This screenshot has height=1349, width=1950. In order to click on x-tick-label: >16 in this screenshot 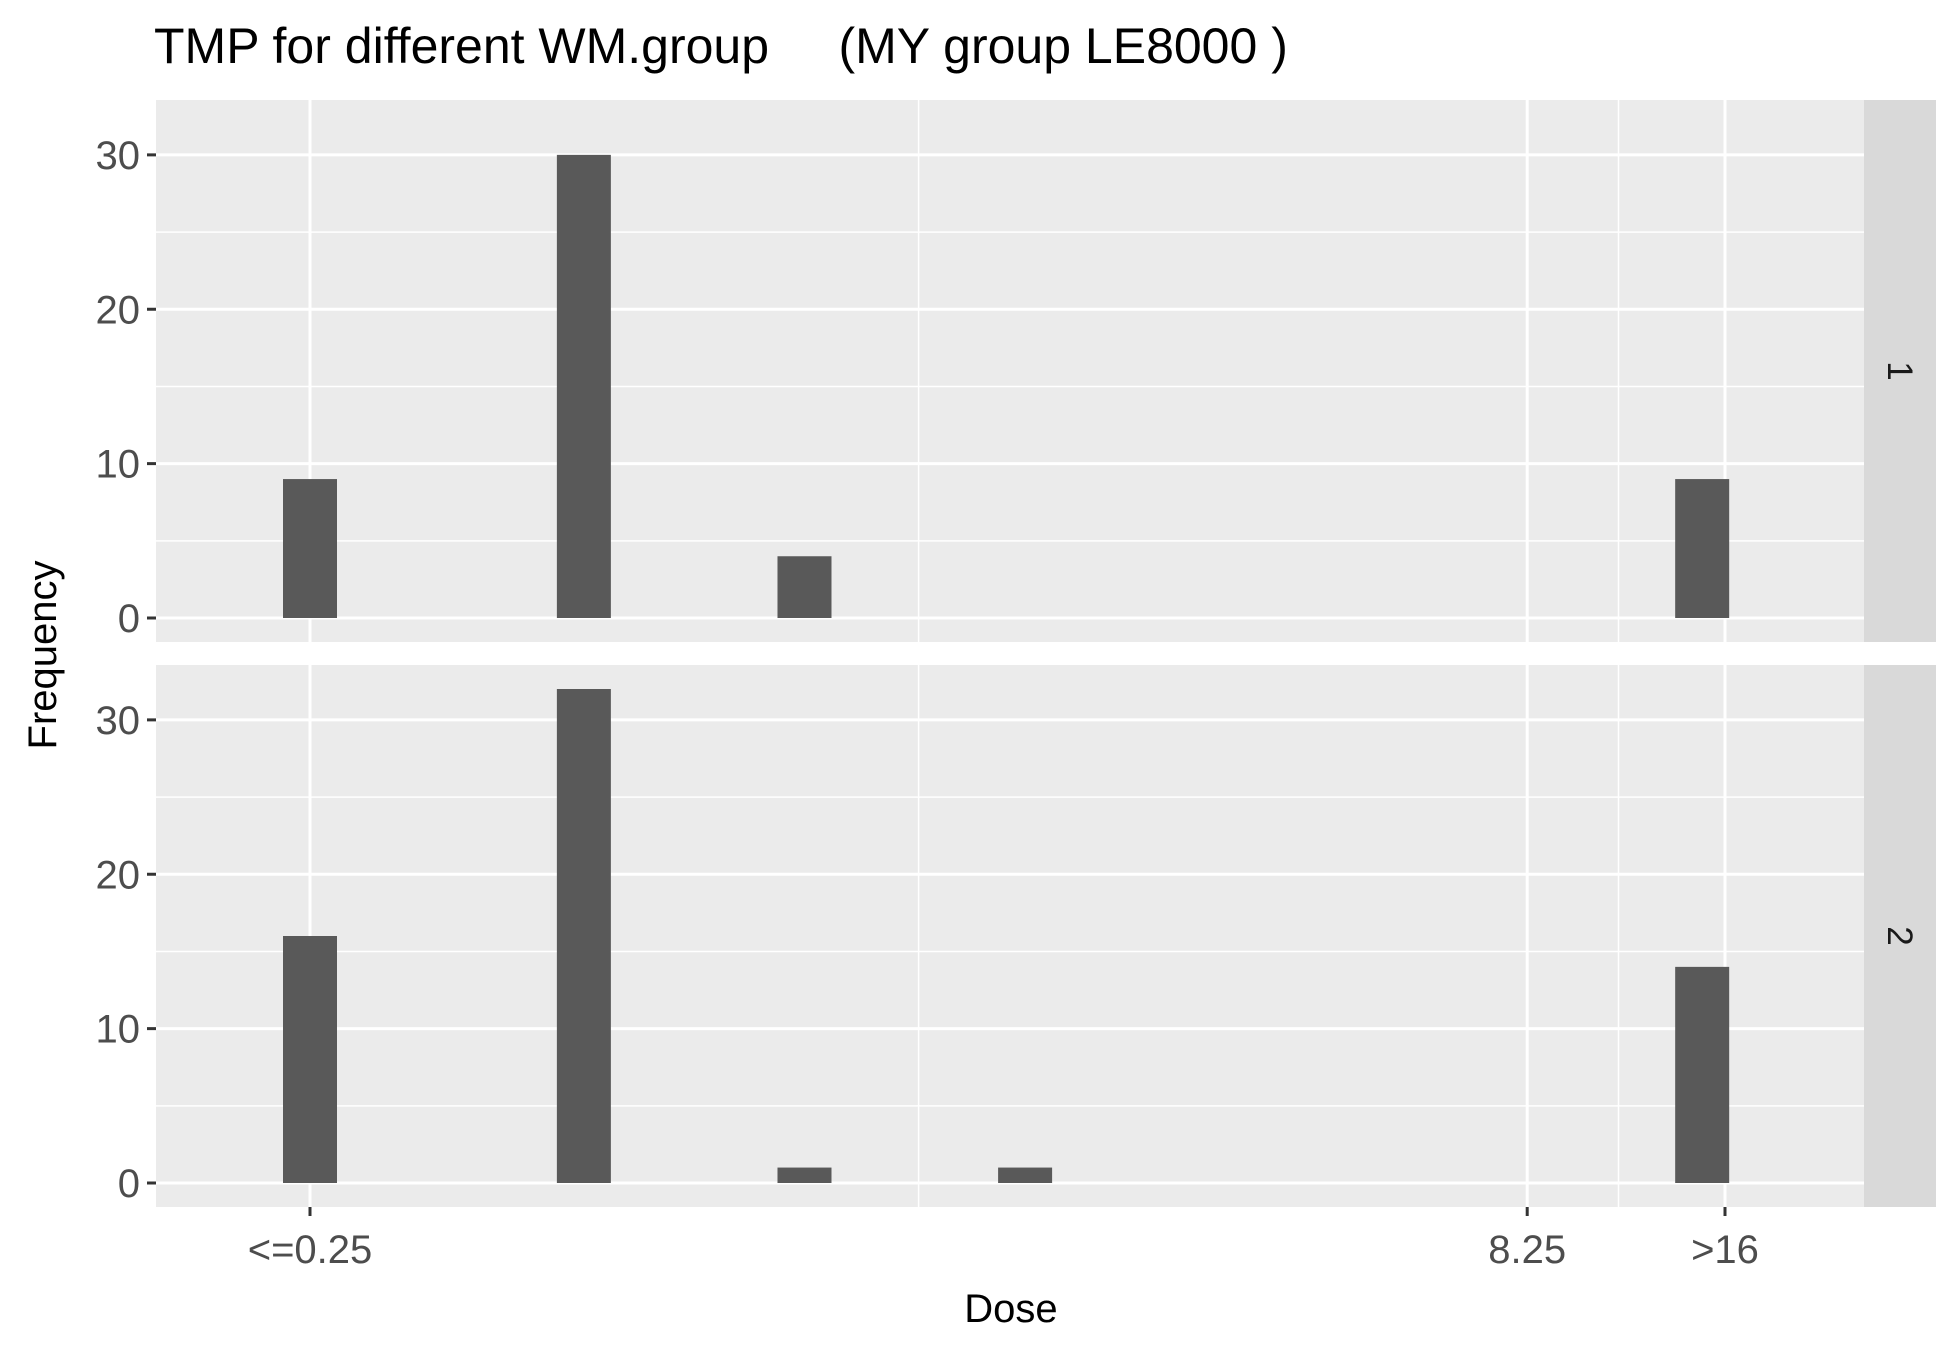, I will do `click(1725, 1250)`.